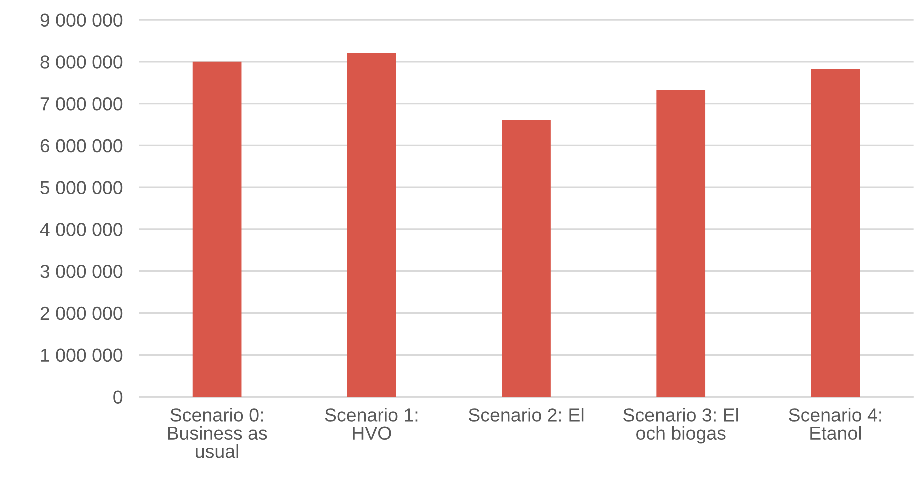 This screenshot has width=914, height=492. I want to click on x-tick-label: Scenario 4: Etanol, so click(835, 424).